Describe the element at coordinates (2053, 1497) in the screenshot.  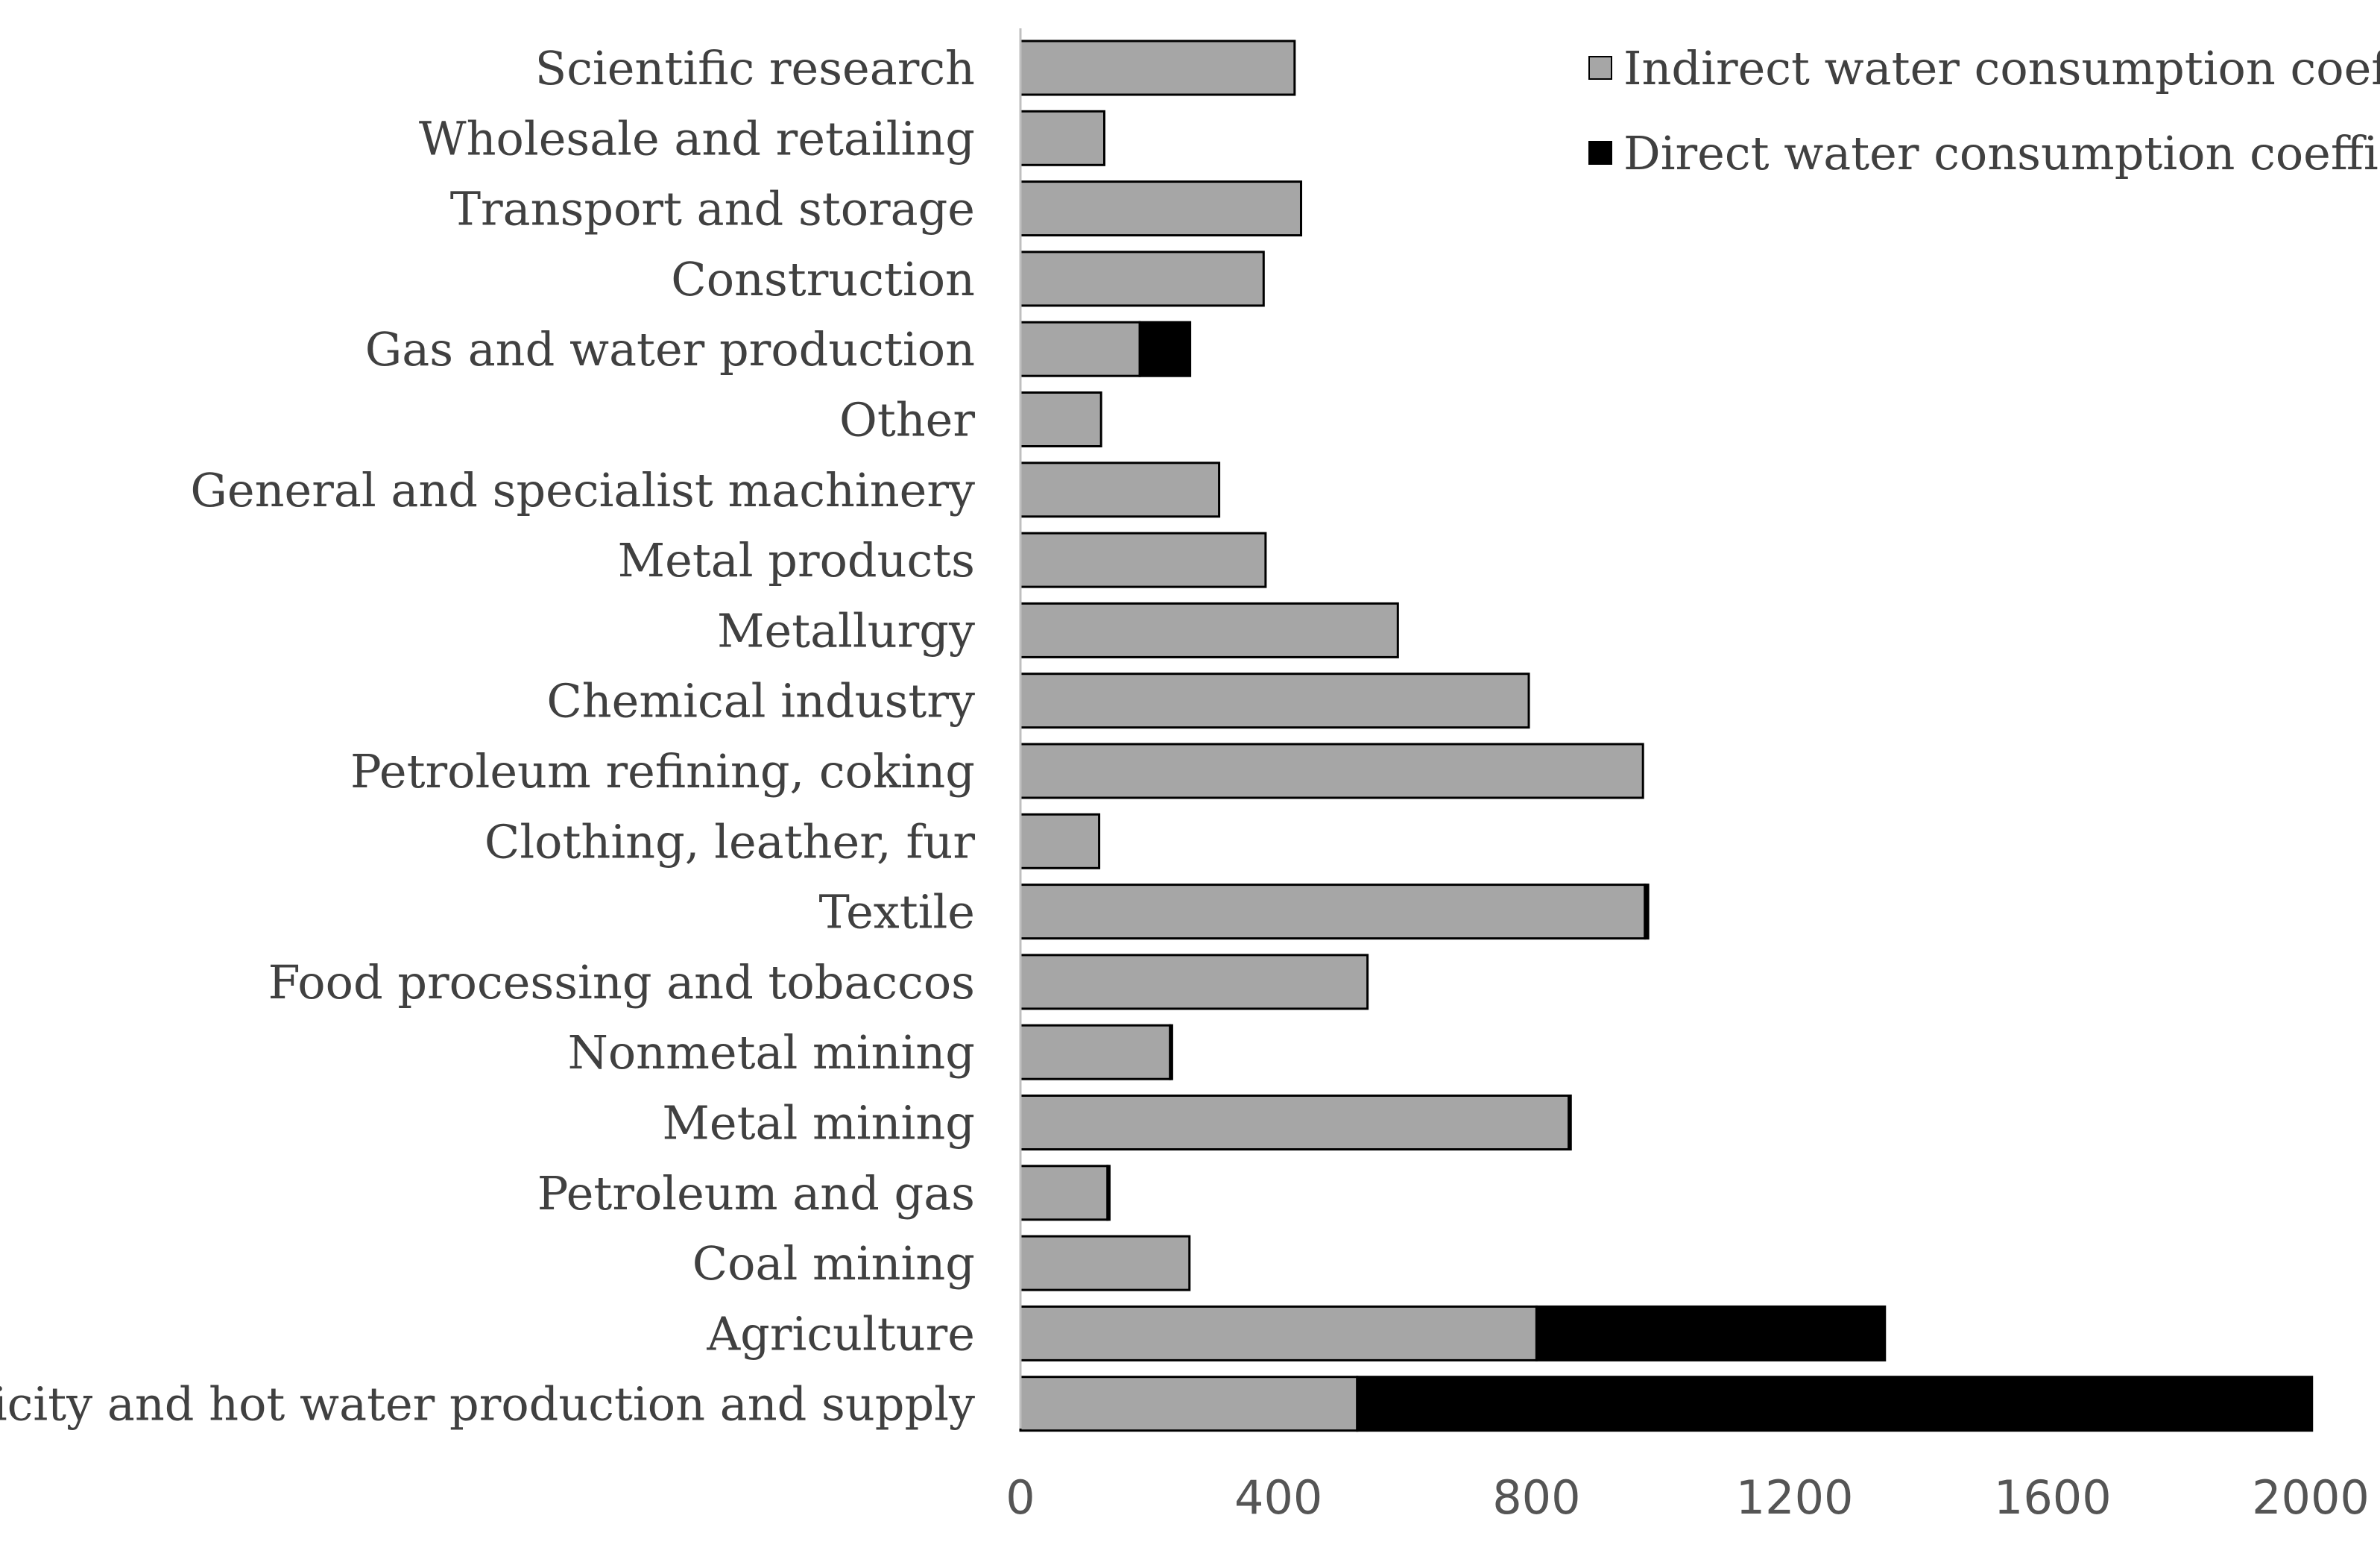
I see `x-tick-label: 1600` at that location.